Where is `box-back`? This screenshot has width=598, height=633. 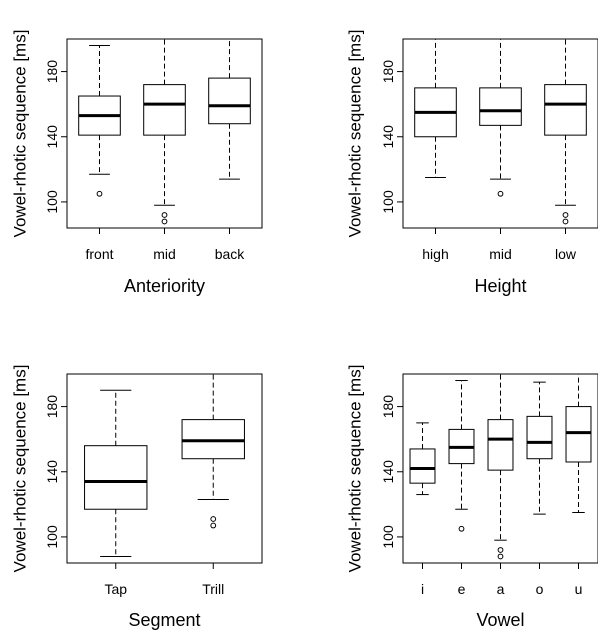
box-back is located at coordinates (229, 109).